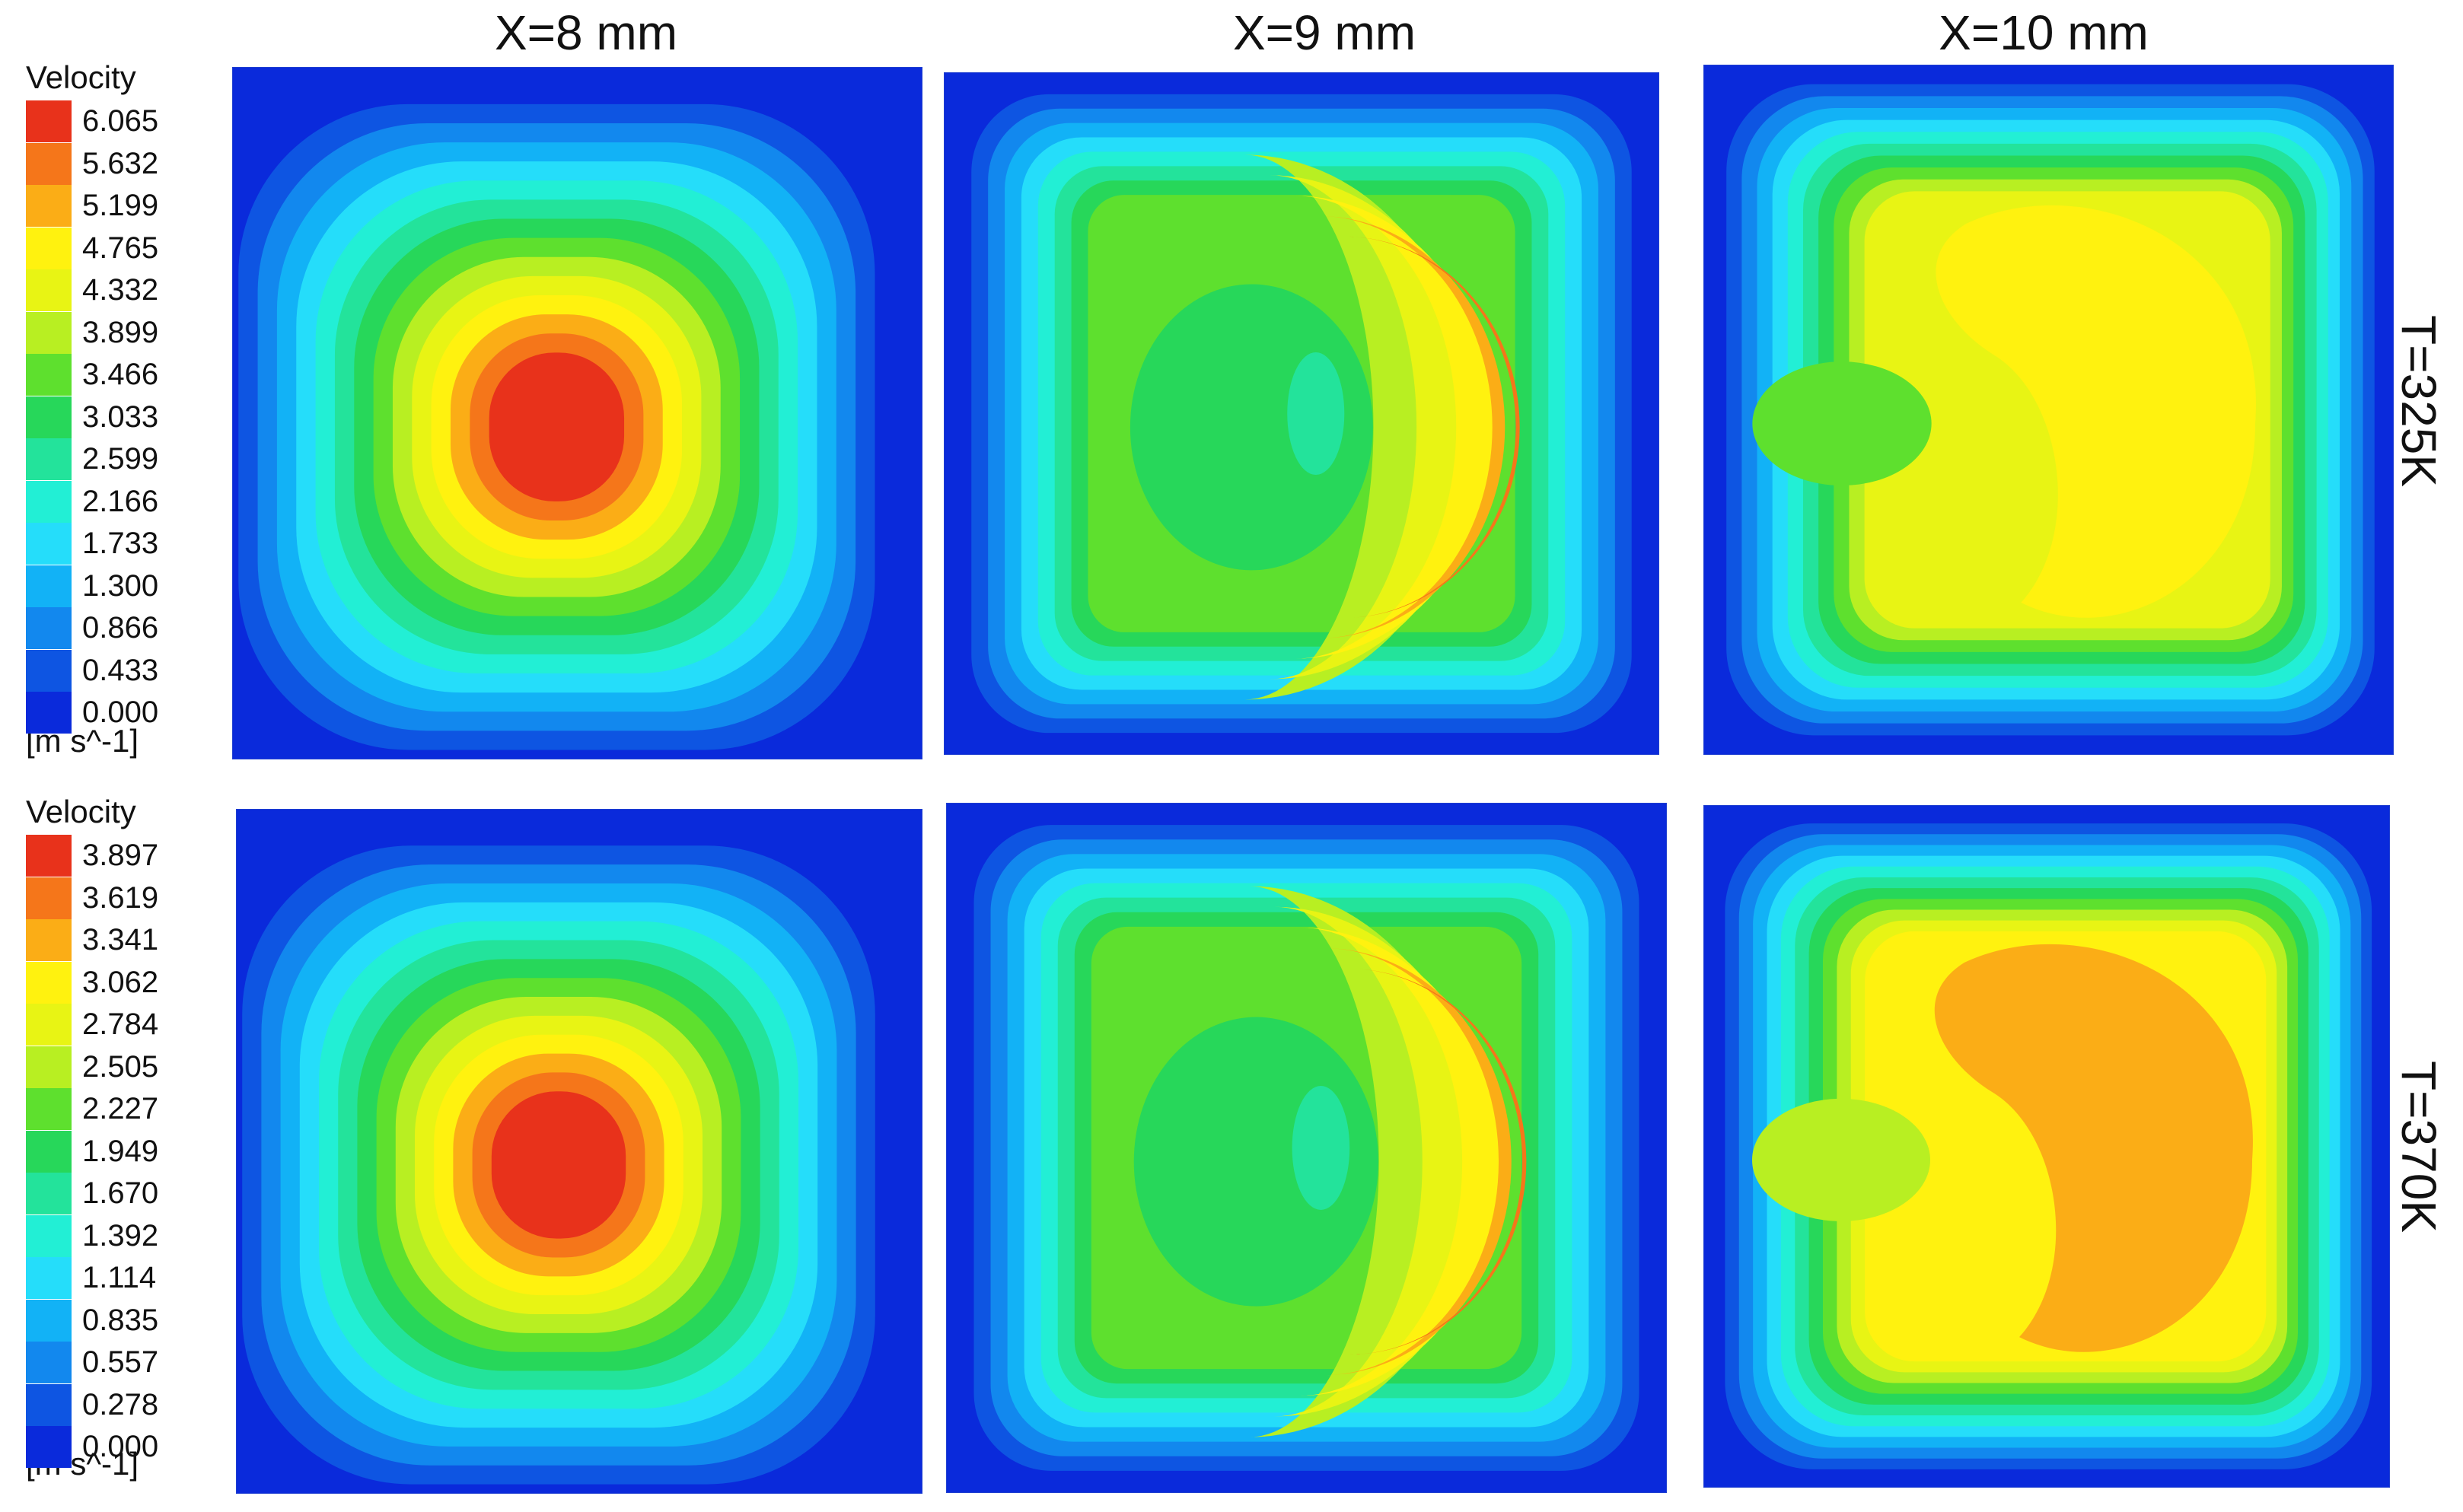 The height and width of the screenshot is (1512, 2463). Describe the element at coordinates (121, 1235) in the screenshot. I see `legend-tick-label: 1.392` at that location.